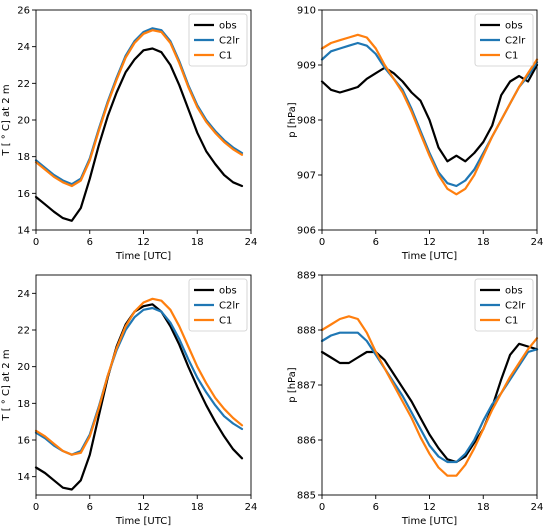 This screenshot has width=550, height=530. I want to click on y-tick-label: 906, so click(306, 231).